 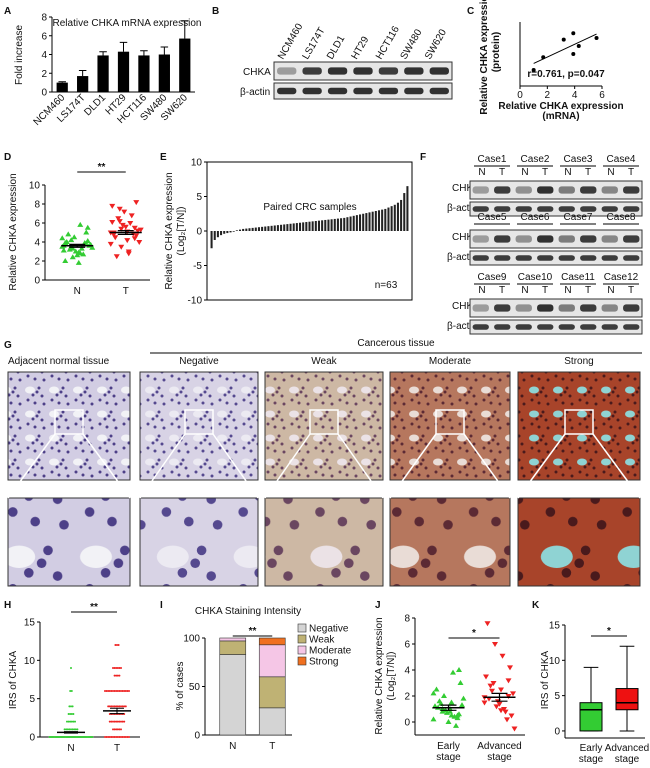 I want to click on y-tick-label: 5, so click(x=557, y=696).